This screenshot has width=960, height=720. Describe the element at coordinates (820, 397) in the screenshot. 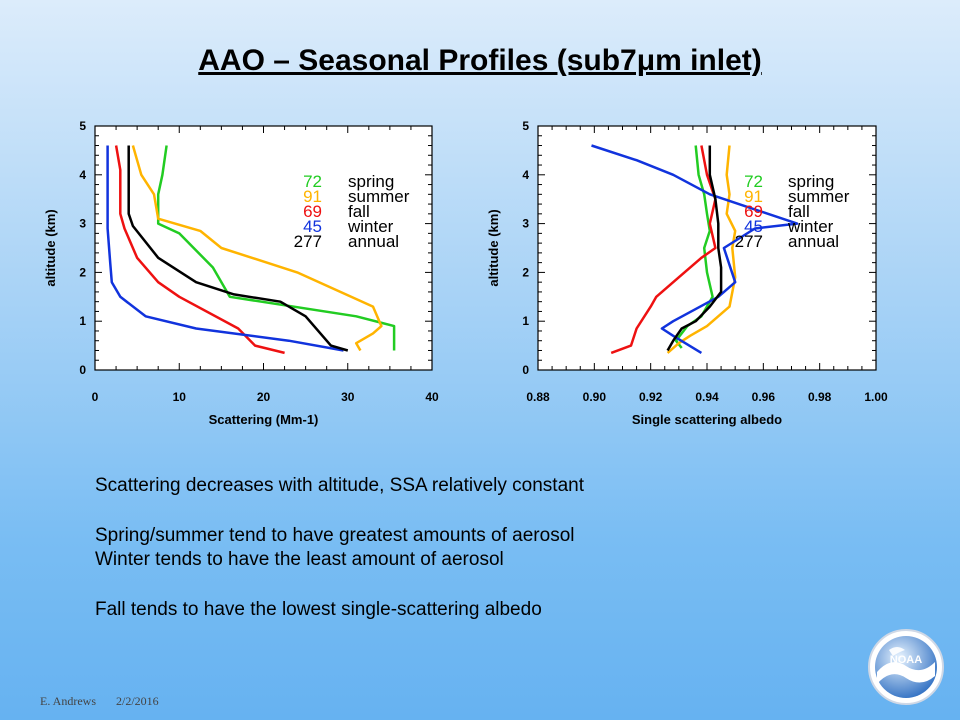

I see `x-tick-label: 0.98` at that location.